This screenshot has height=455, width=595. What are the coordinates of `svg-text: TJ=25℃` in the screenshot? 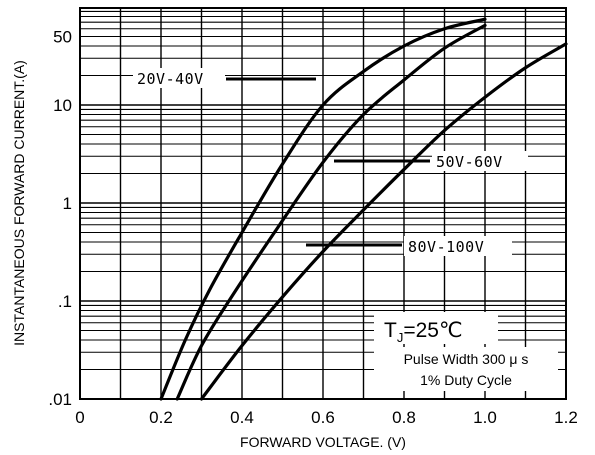 It's located at (423, 332).